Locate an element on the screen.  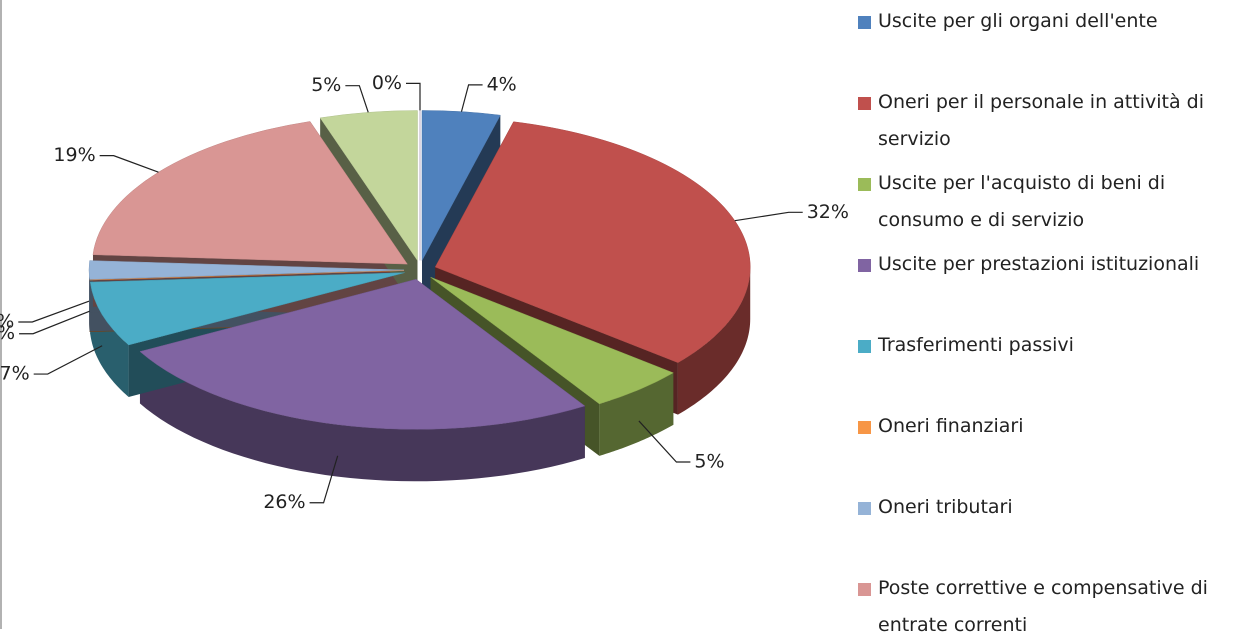
legend-item: Trasferimenti passivi is located at coordinates (1054, 345).